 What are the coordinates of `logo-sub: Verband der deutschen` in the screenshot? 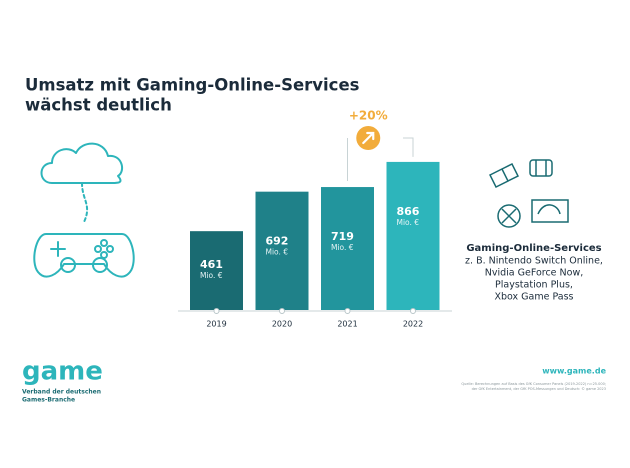 It's located at (61, 392).